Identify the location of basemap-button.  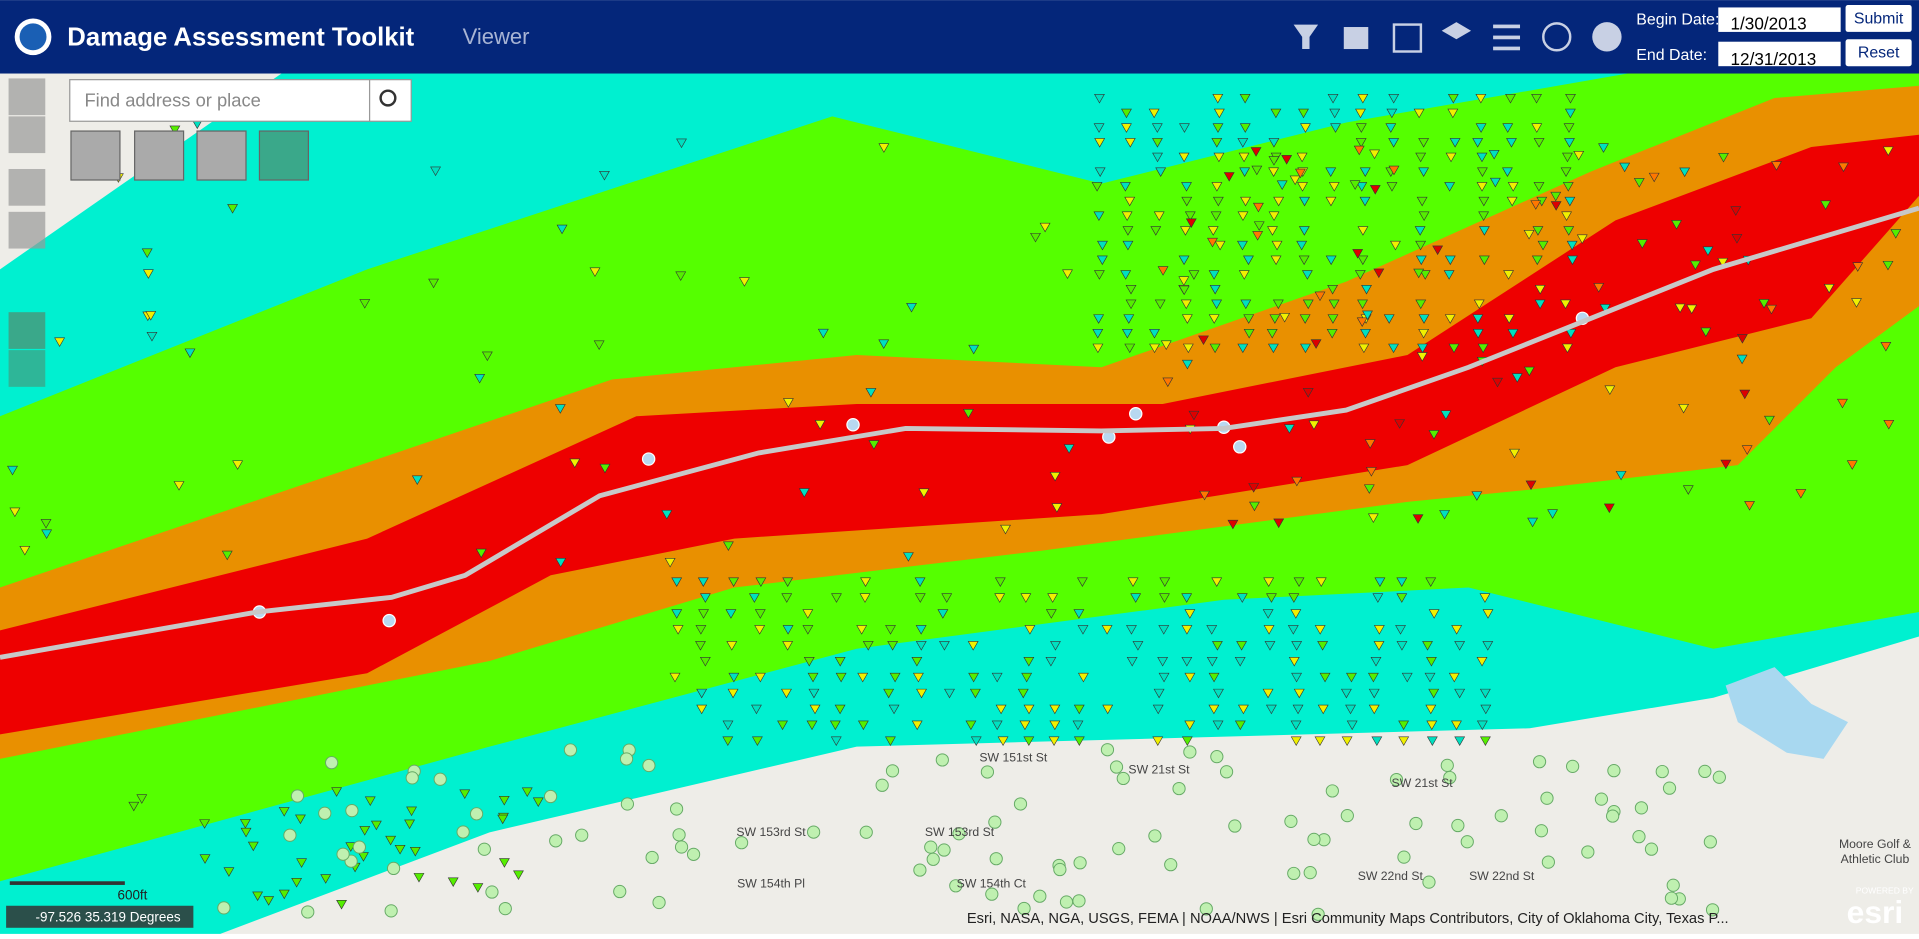
(284, 155).